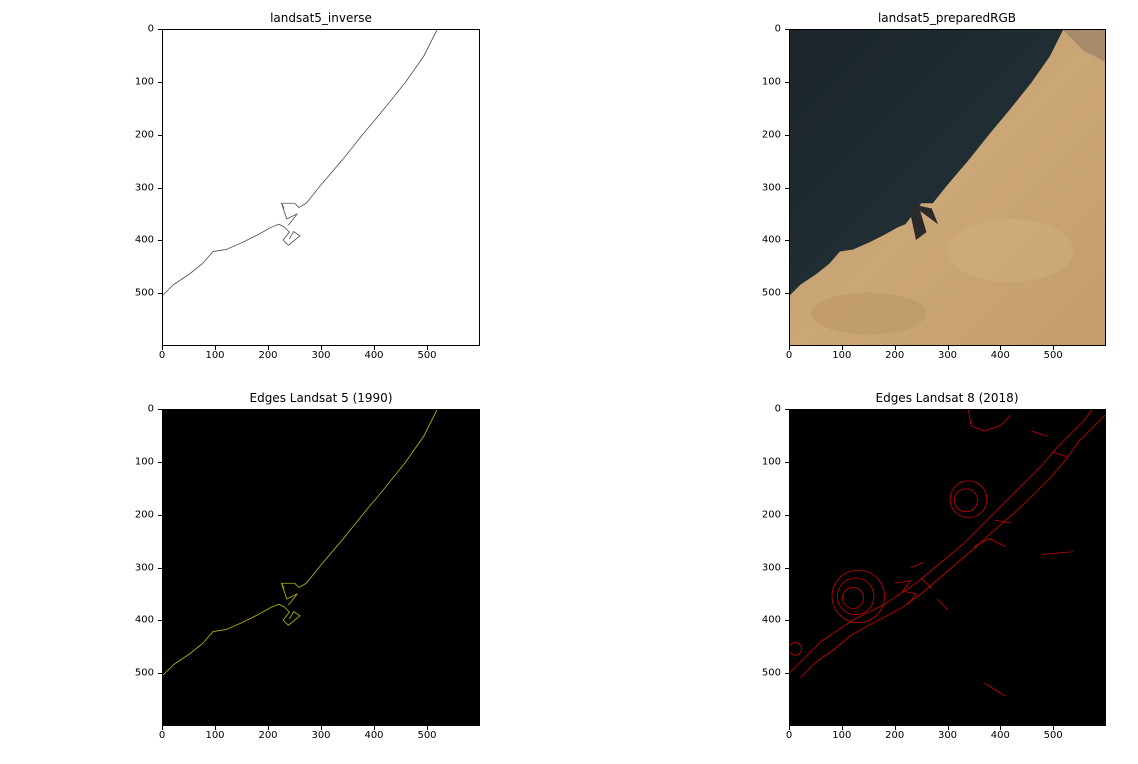  I want to click on rgb-image, so click(947, 187).